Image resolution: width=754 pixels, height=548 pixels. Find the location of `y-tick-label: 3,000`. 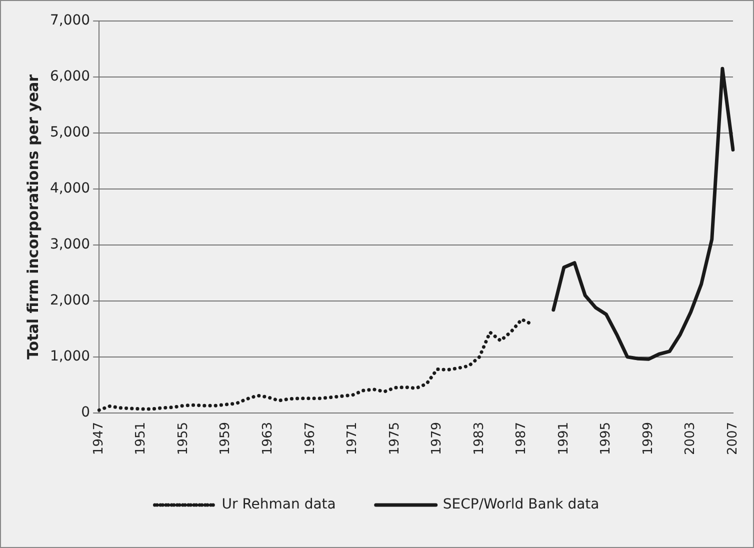

y-tick-label: 3,000 is located at coordinates (70, 244).